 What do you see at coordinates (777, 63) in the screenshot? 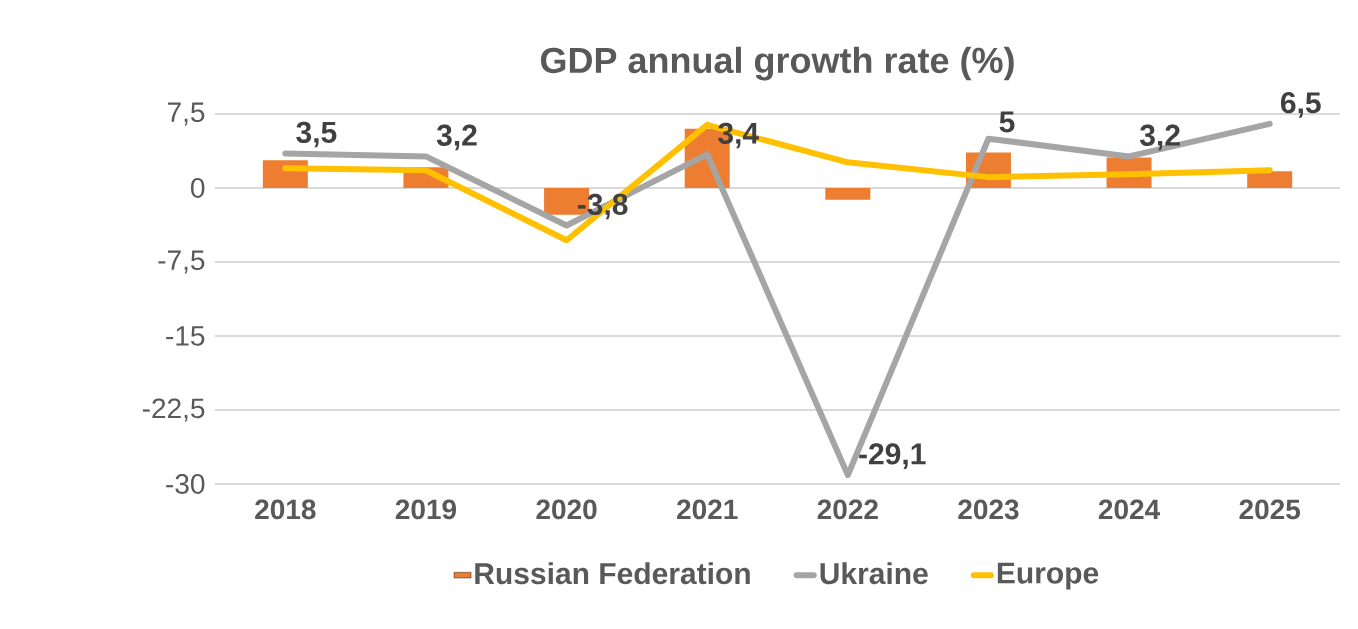
I see `chart-title: GDP annual growth rate (%)` at bounding box center [777, 63].